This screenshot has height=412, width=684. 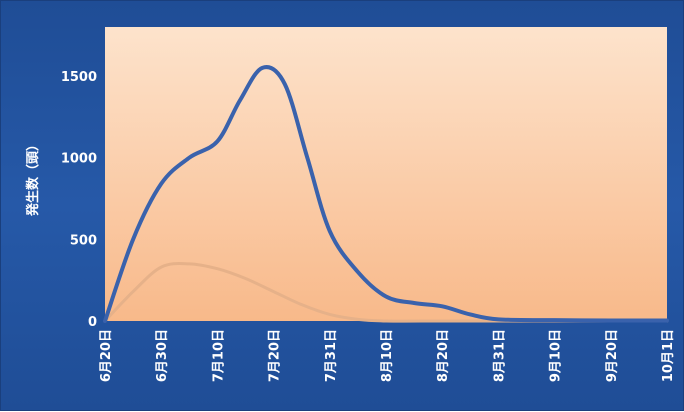 I want to click on x-tick-label: 10月1日, so click(x=668, y=355).